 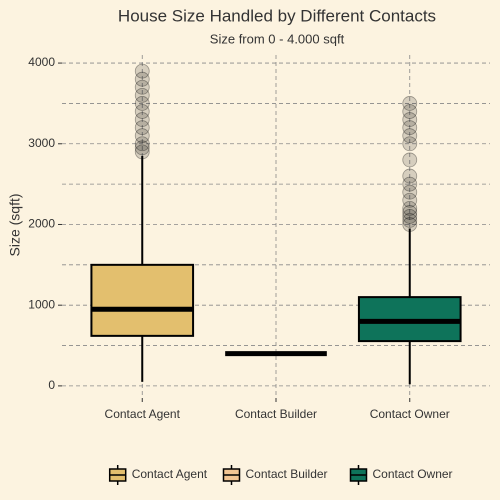 I want to click on y-tick-label: 3000, so click(x=41, y=143).